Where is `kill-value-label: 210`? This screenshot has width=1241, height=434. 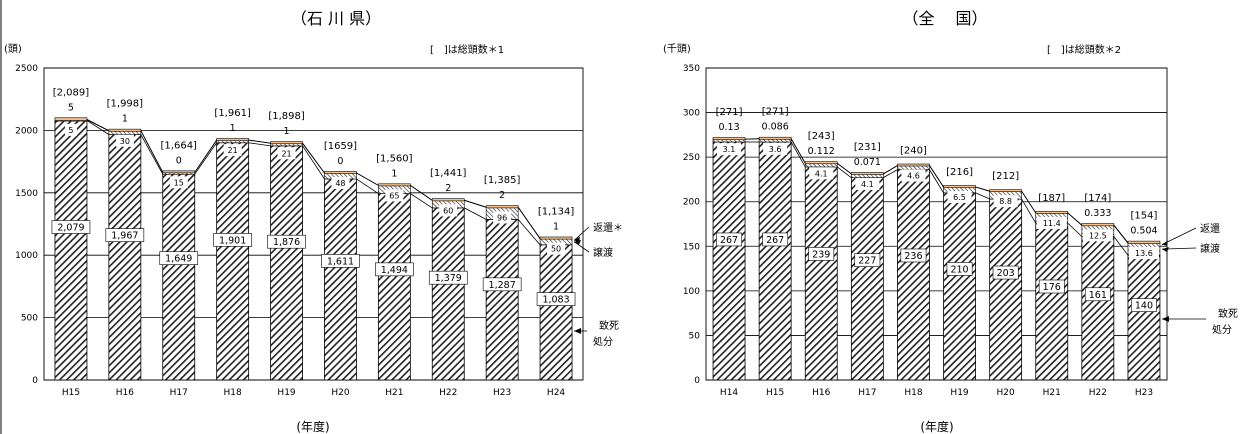
kill-value-label: 210 is located at coordinates (959, 269).